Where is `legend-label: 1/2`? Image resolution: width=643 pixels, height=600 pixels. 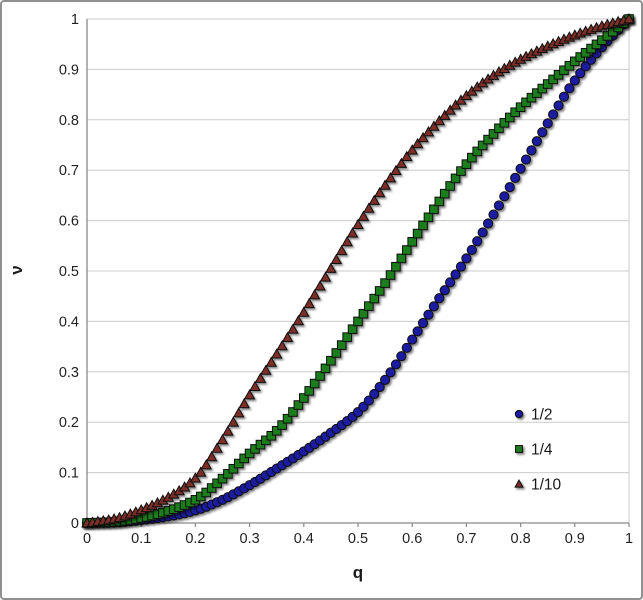 legend-label: 1/2 is located at coordinates (542, 415).